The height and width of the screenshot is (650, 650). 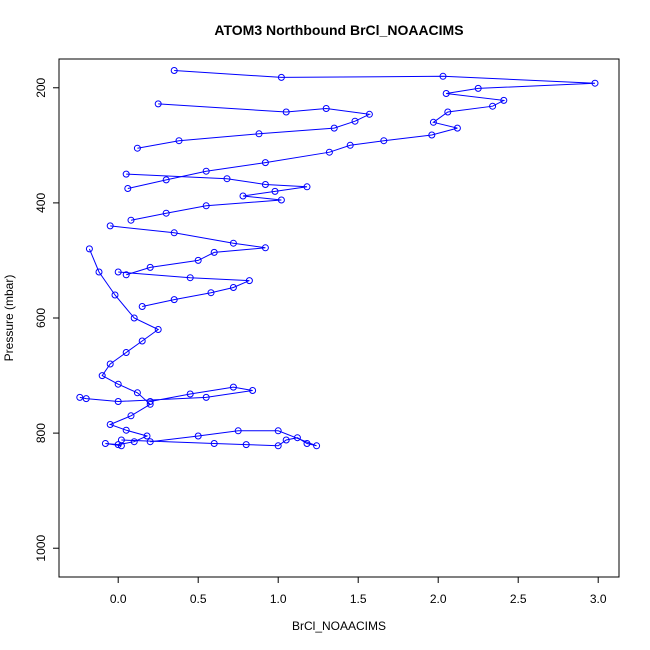 What do you see at coordinates (41, 433) in the screenshot?
I see `y-tick-label: 800` at bounding box center [41, 433].